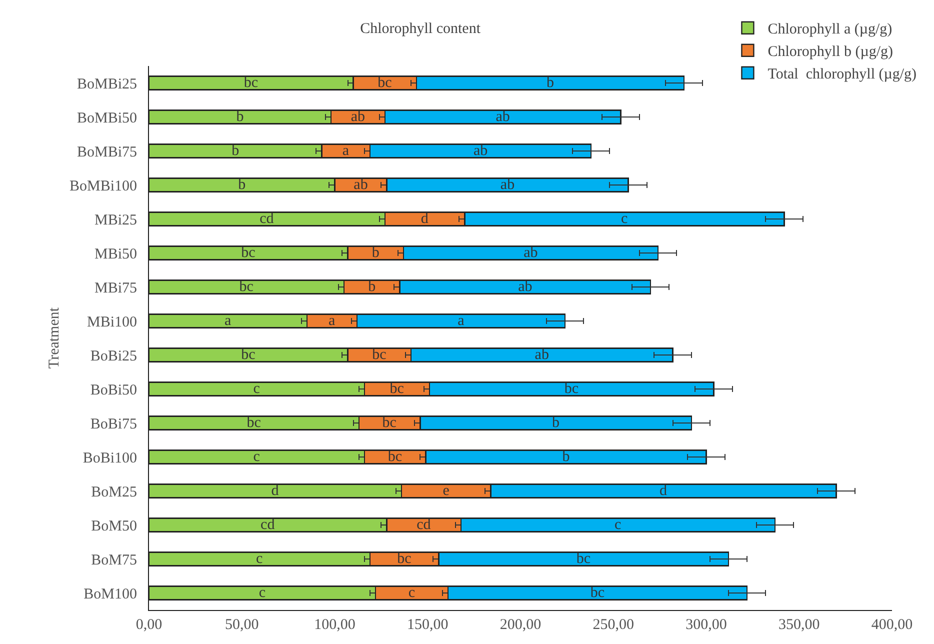  I want to click on chart-title: Chlorophyll content, so click(421, 29).